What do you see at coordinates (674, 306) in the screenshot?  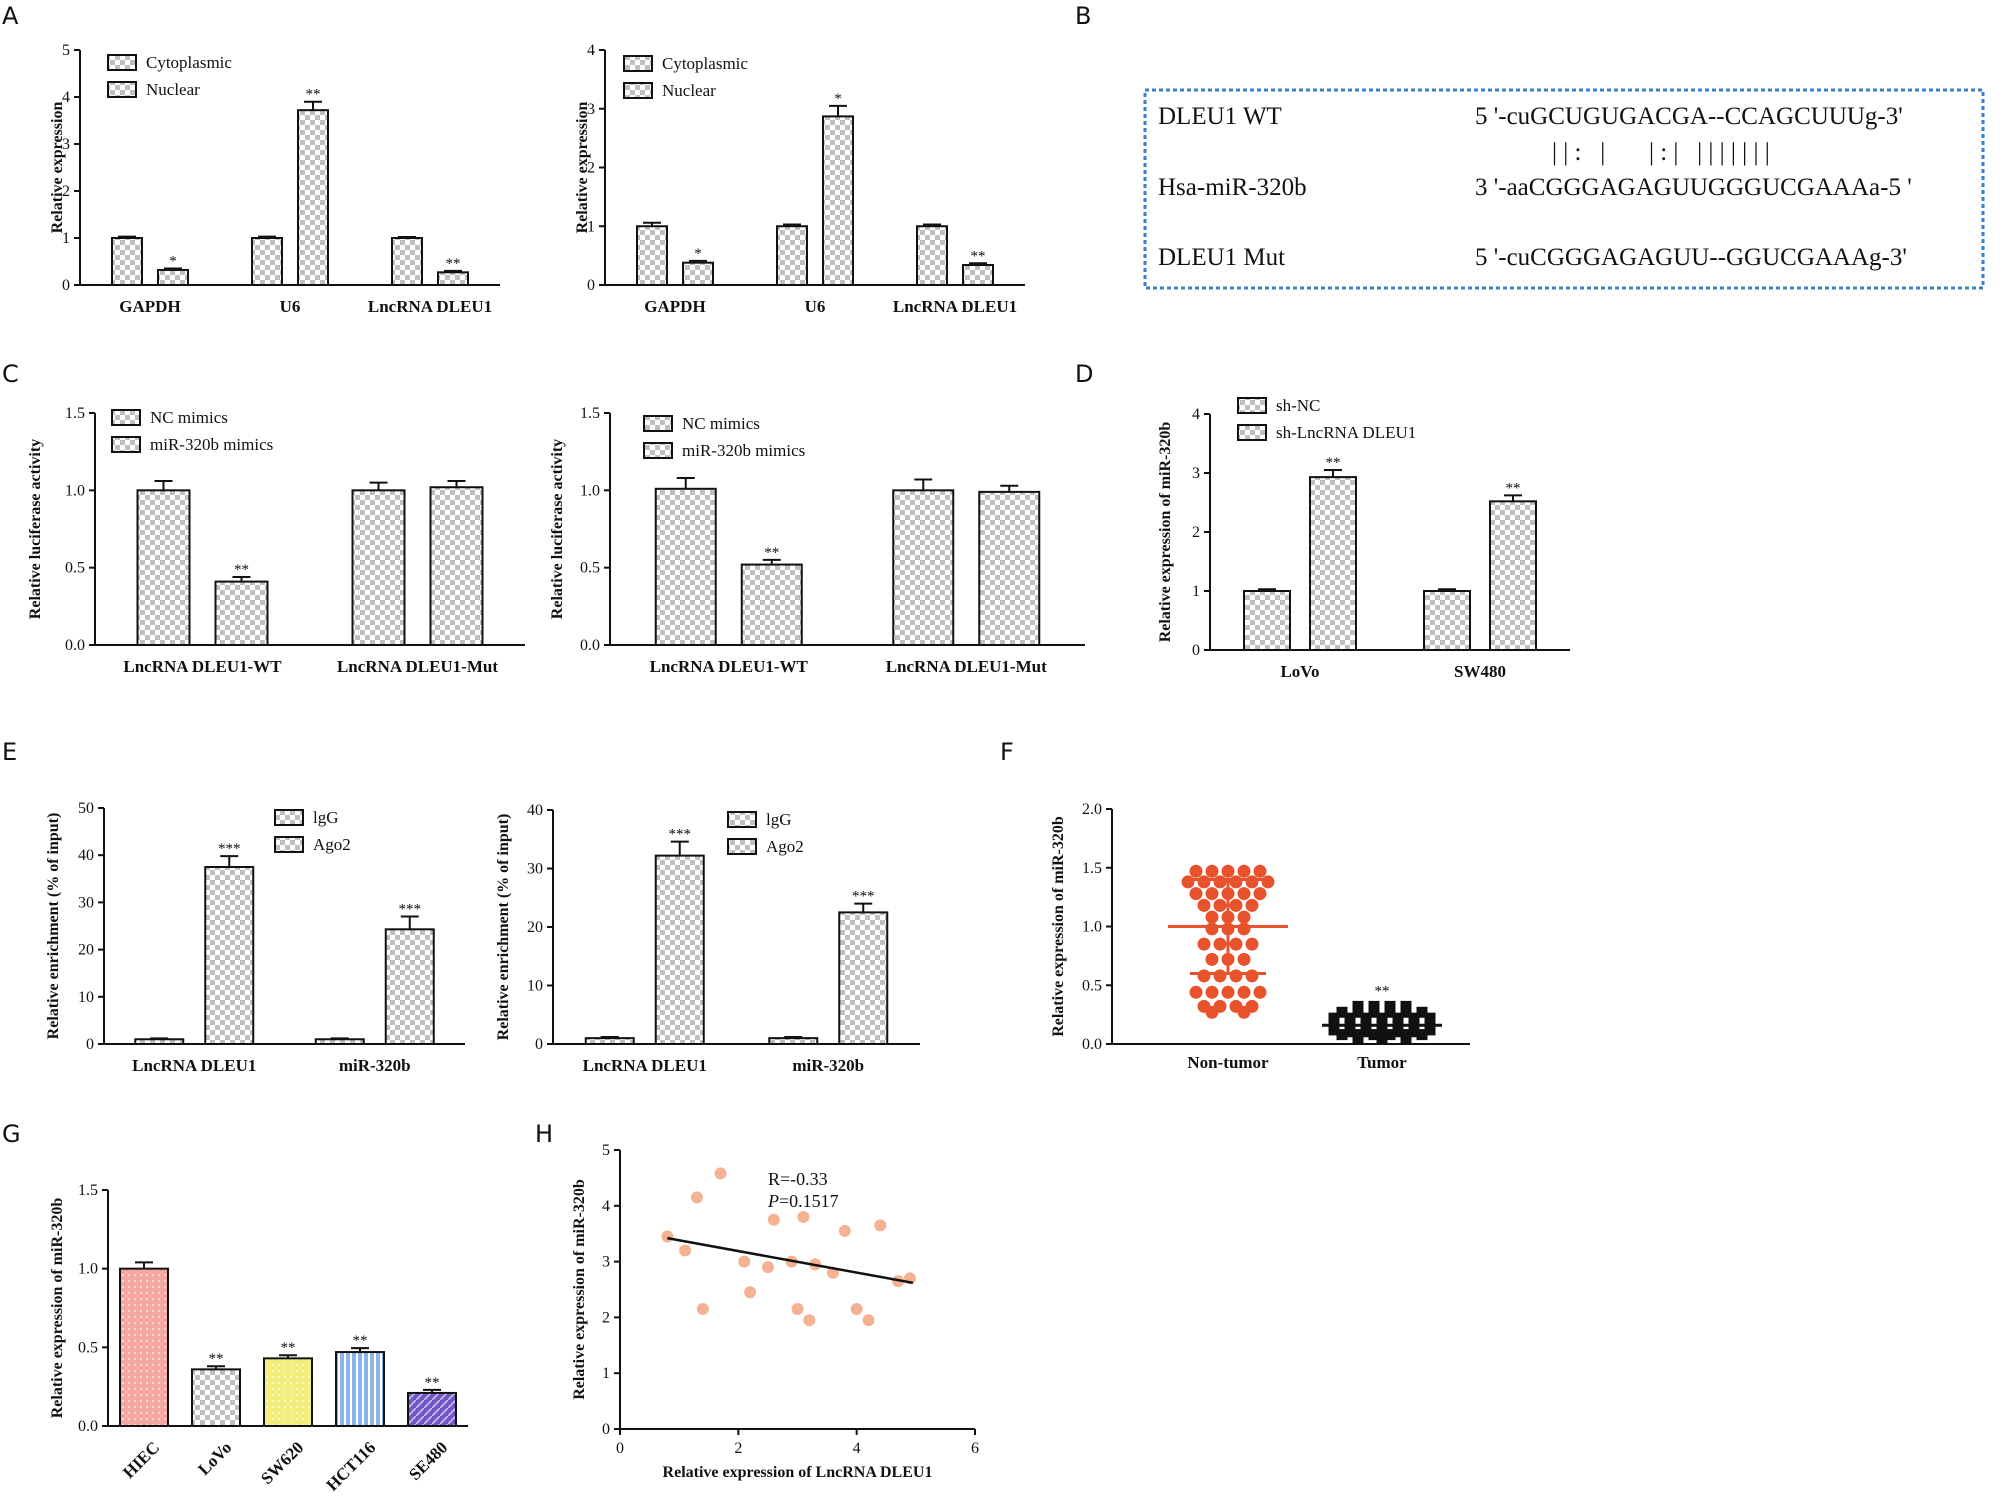 I see `category-label: GAPDH` at bounding box center [674, 306].